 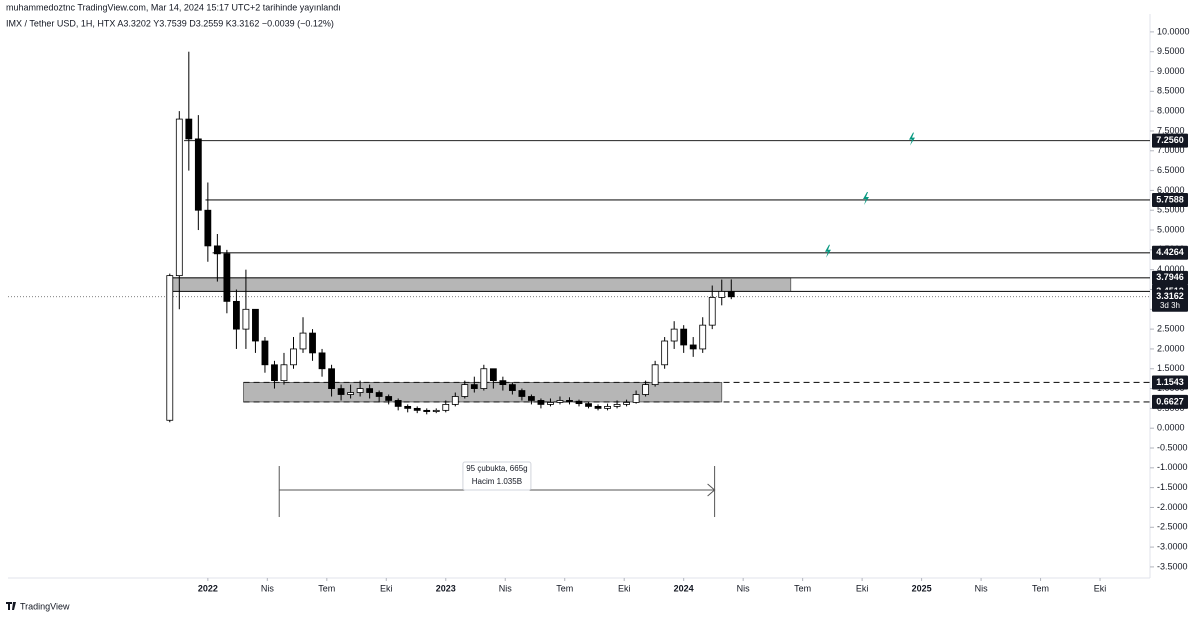 I want to click on level-label: 0.6627, so click(x=1170, y=401).